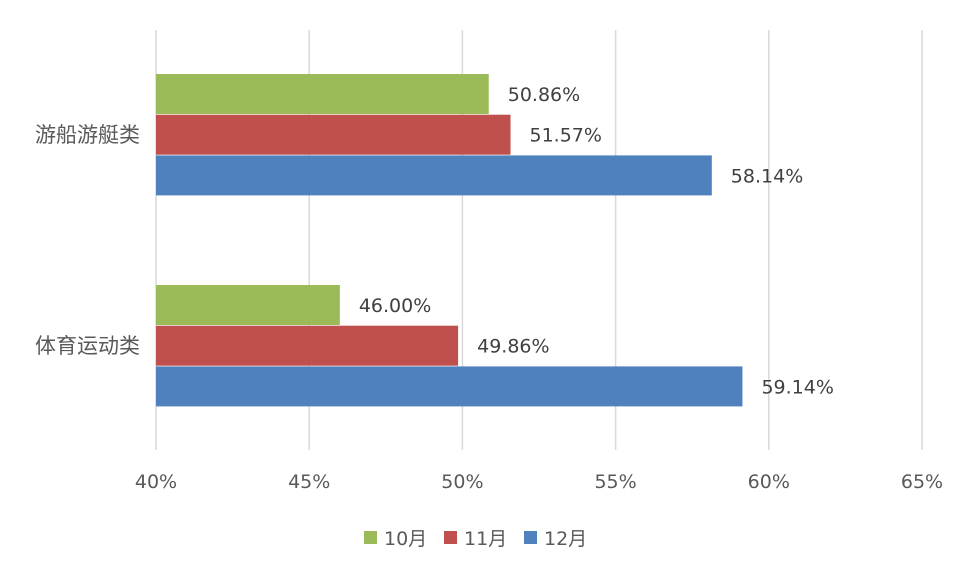 Image resolution: width=958 pixels, height=576 pixels. What do you see at coordinates (87, 135) in the screenshot?
I see `category-label: 游船游艇类` at bounding box center [87, 135].